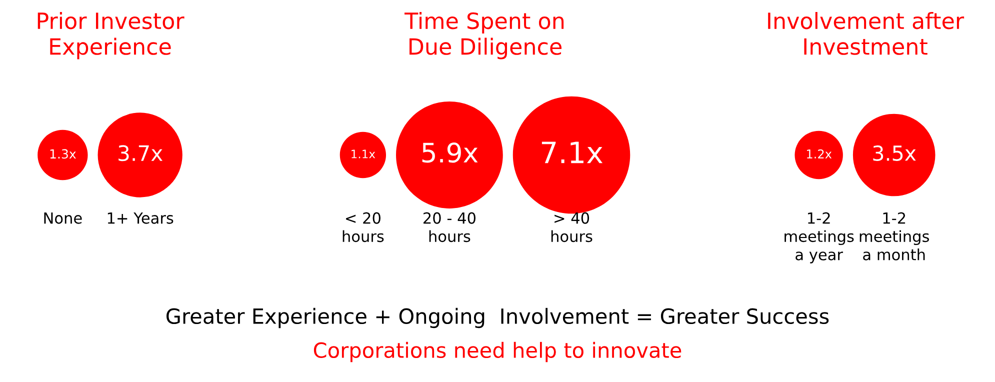 The width and height of the screenshot is (995, 382). What do you see at coordinates (63, 154) in the screenshot?
I see `data-label: 1.3x` at bounding box center [63, 154].